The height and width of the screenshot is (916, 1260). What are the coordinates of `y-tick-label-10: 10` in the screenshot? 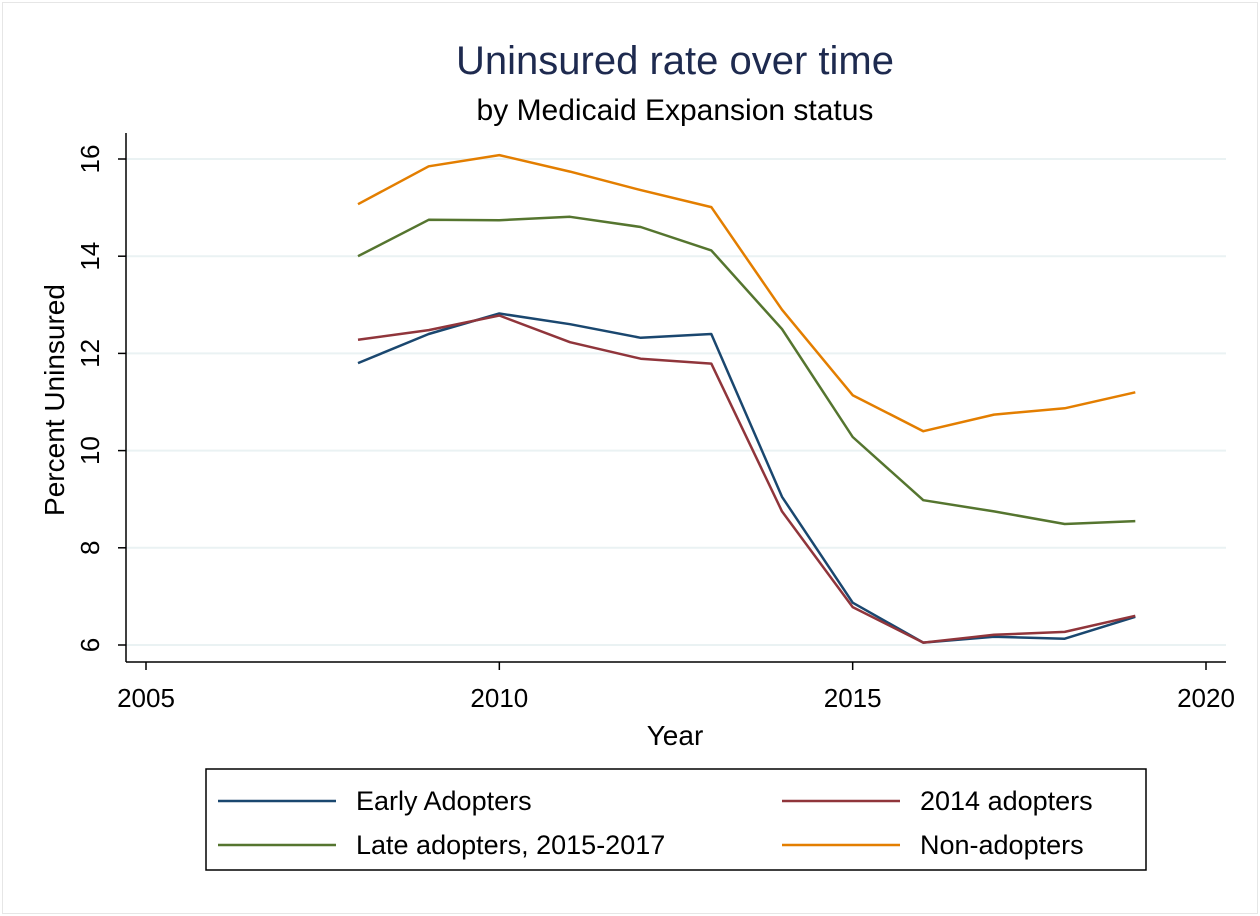 It's located at (90, 450).